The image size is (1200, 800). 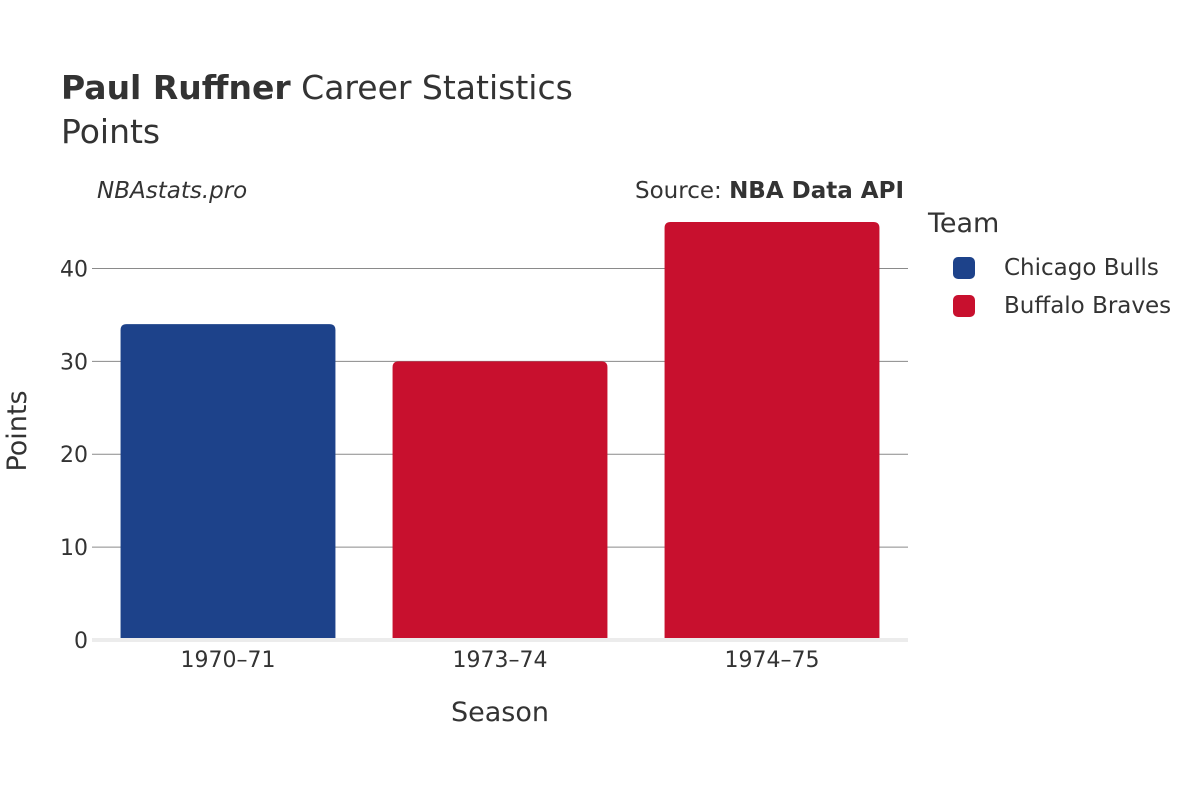 I want to click on x-tick-label: 1973–74, so click(x=500, y=660).